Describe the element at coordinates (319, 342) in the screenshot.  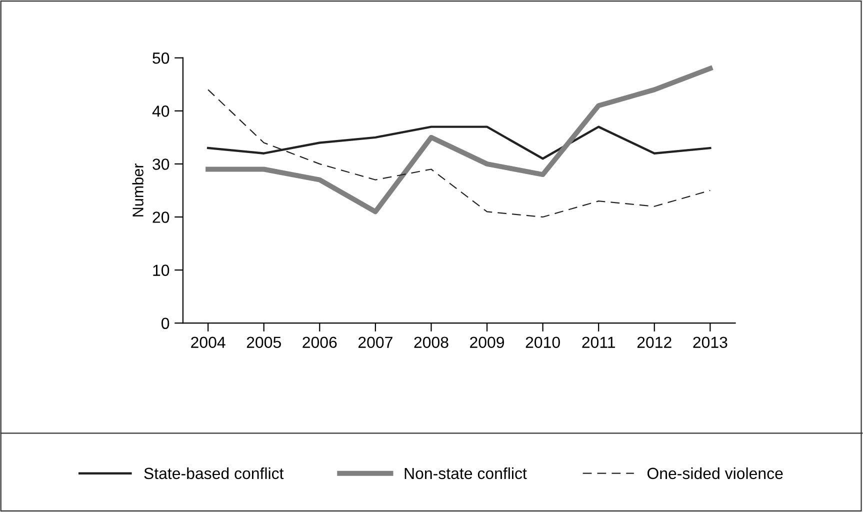
I see `x-tick-label: 2006` at that location.